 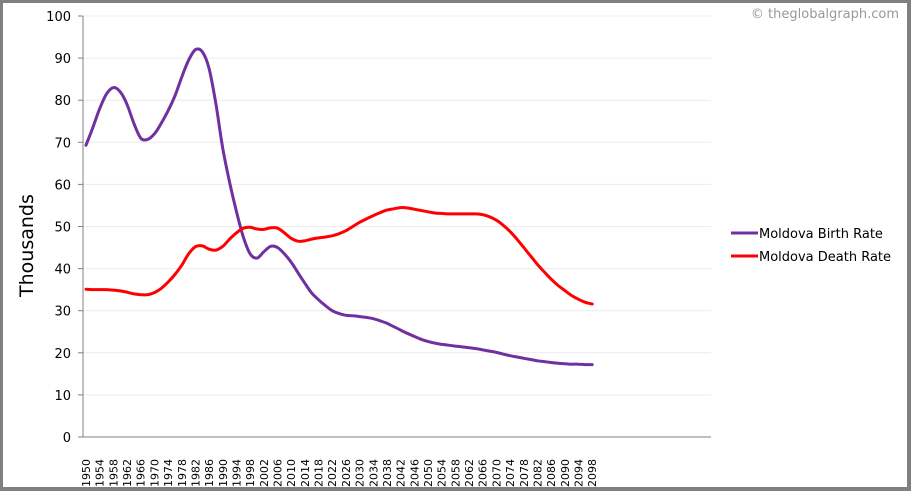 I want to click on x-tick-label: 2038, so click(x=387, y=473).